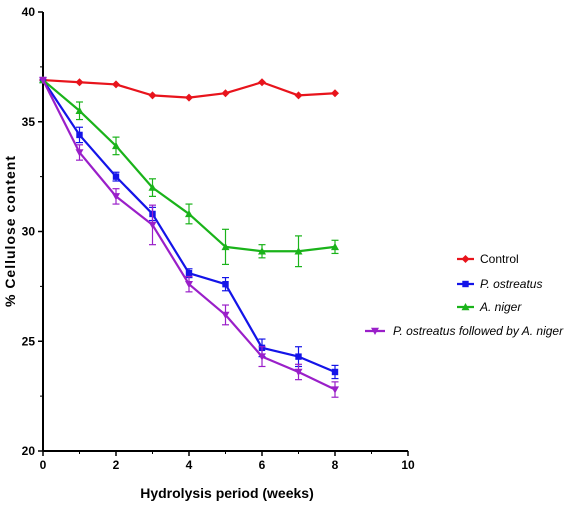  I want to click on legend-item-4: P. ostreatus followed by A. niger, so click(464, 331).